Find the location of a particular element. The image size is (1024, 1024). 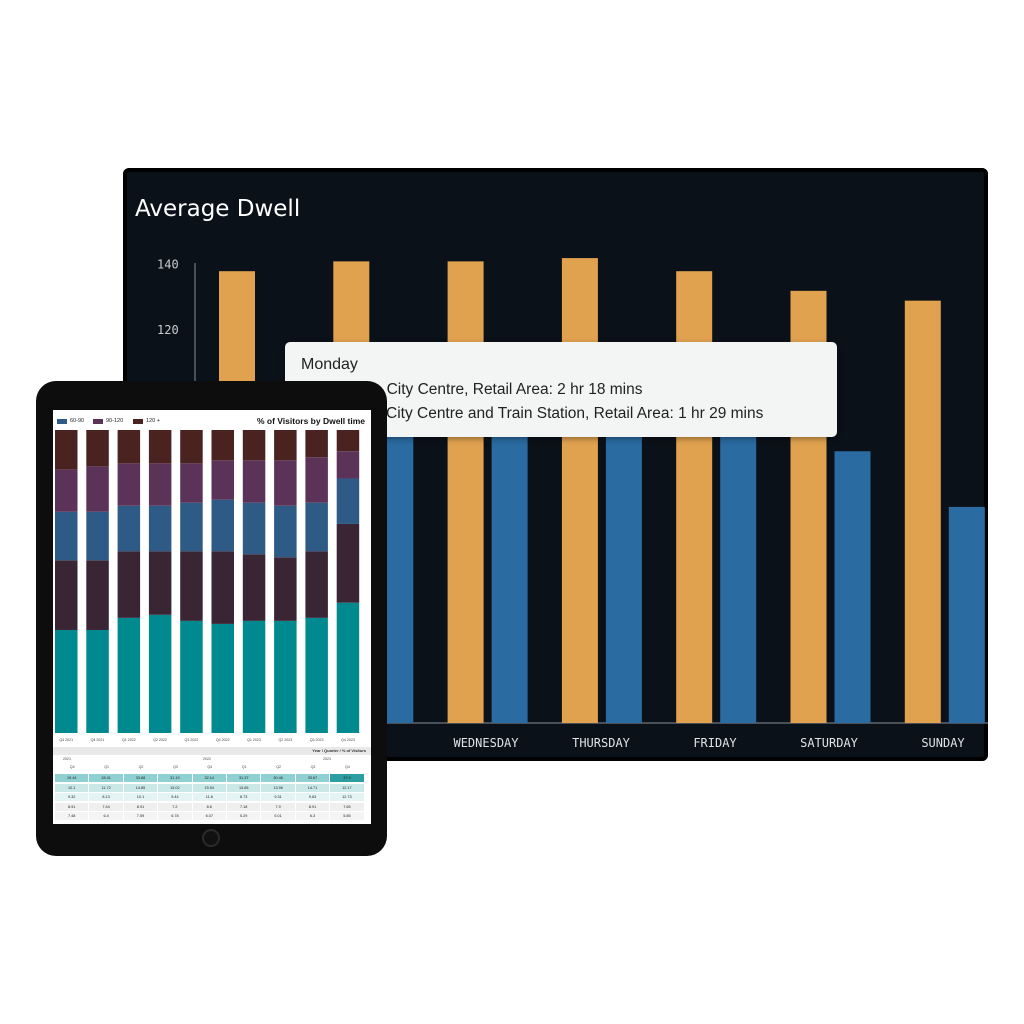

table-cell: 33.67 is located at coordinates (313, 778).